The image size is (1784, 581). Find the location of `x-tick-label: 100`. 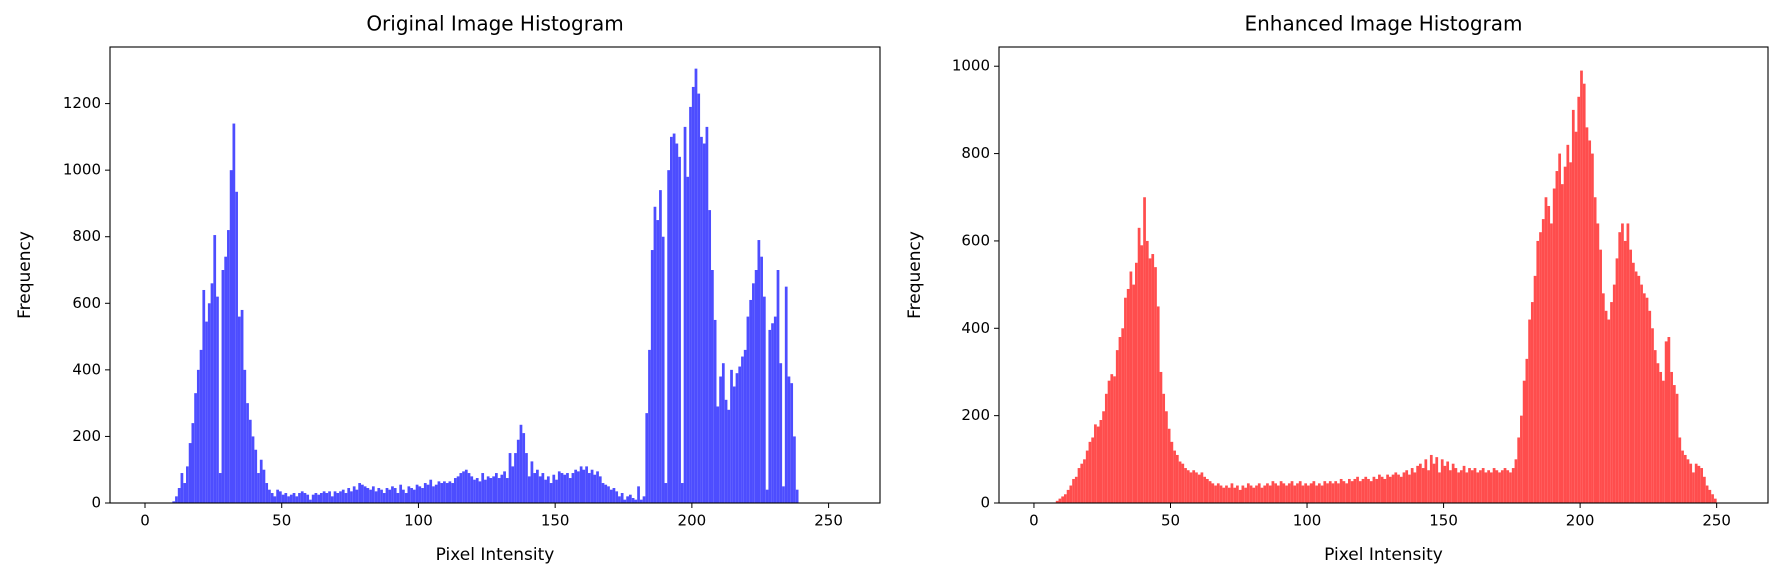

x-tick-label: 100 is located at coordinates (418, 521).